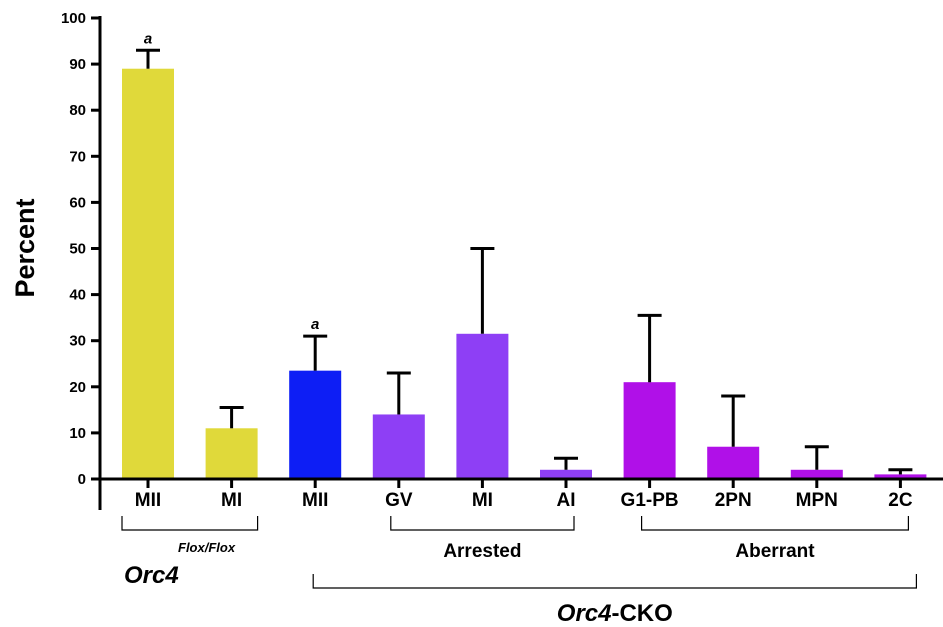  I want to click on genotype-label: Orc4, so click(151, 575).